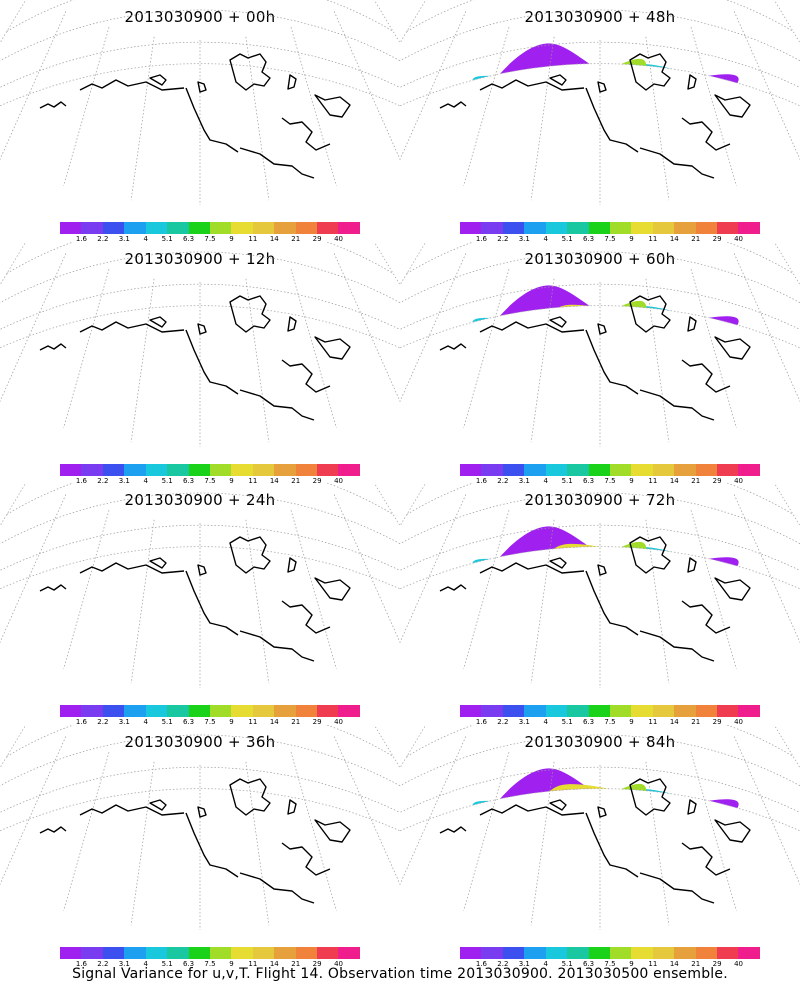 Image resolution: width=800 pixels, height=1000 pixels. What do you see at coordinates (610, 239) in the screenshot?
I see `colorbar-tick-label: 7.5` at bounding box center [610, 239].